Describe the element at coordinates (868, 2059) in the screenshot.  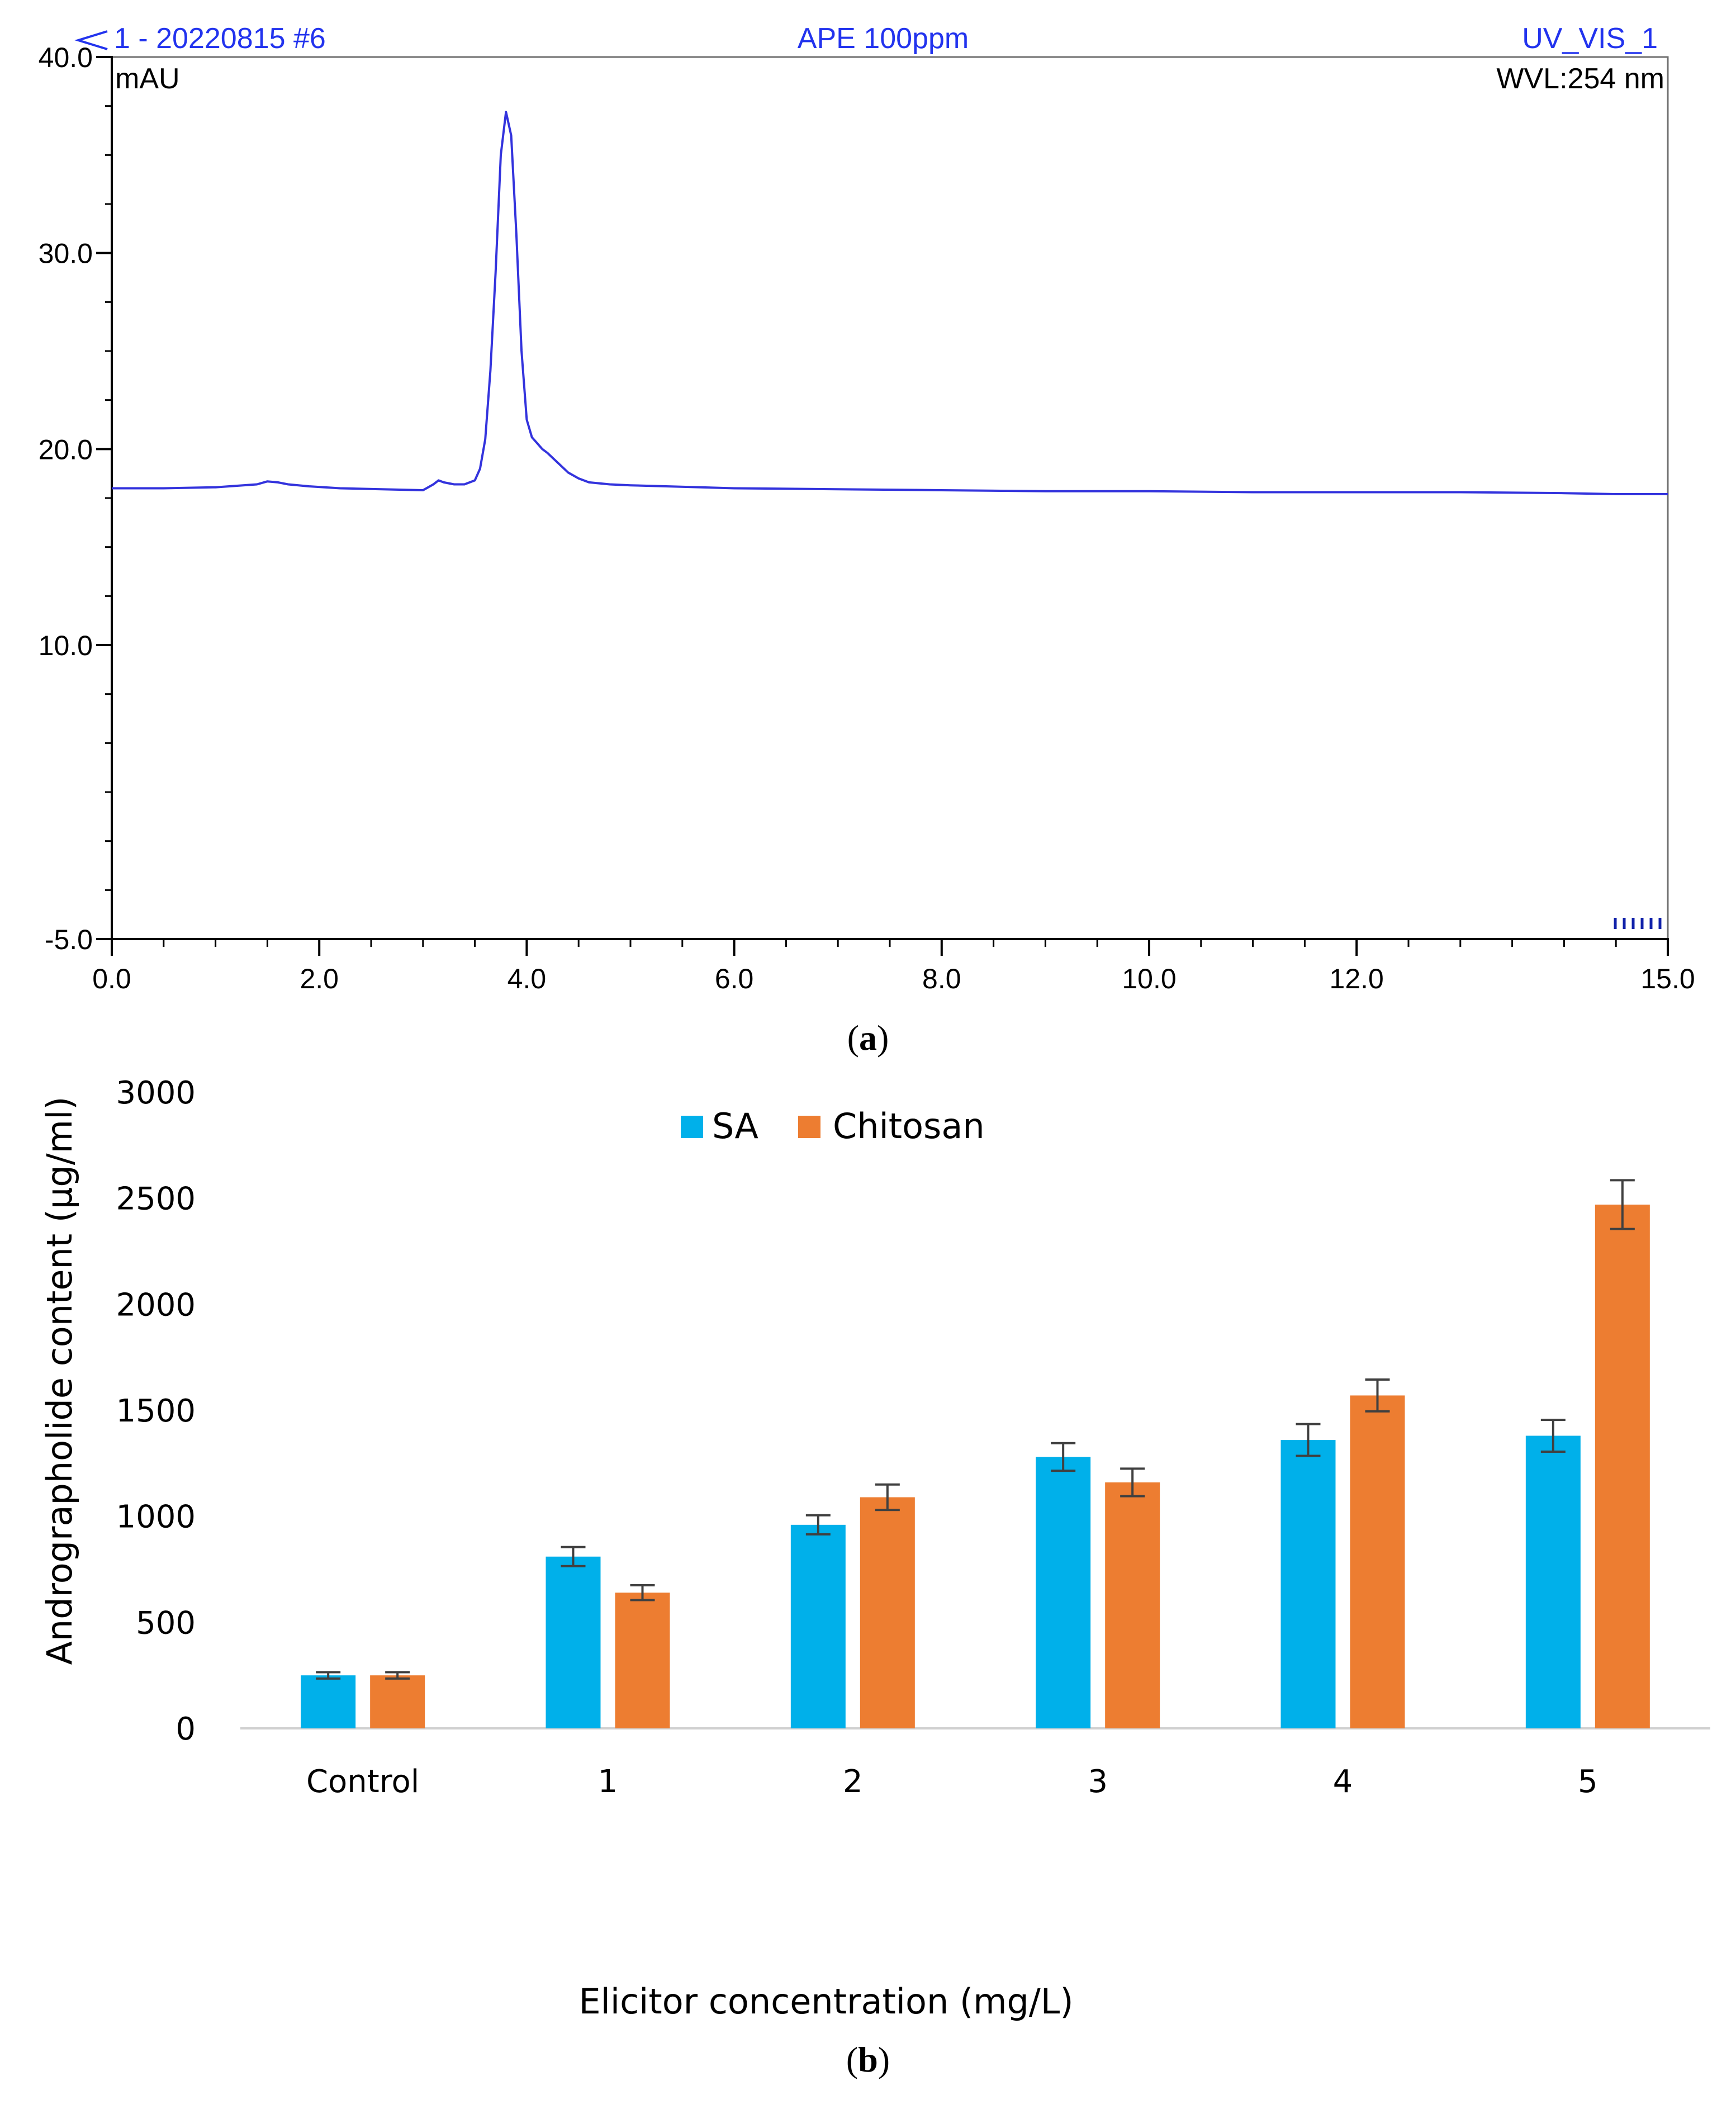
I see `panel-b-label: (b)` at that location.